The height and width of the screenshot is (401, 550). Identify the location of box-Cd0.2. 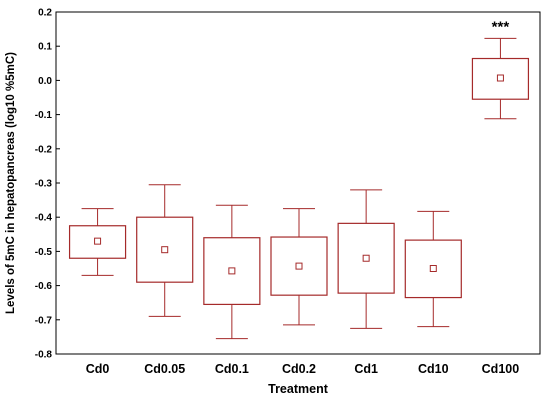
(299, 267).